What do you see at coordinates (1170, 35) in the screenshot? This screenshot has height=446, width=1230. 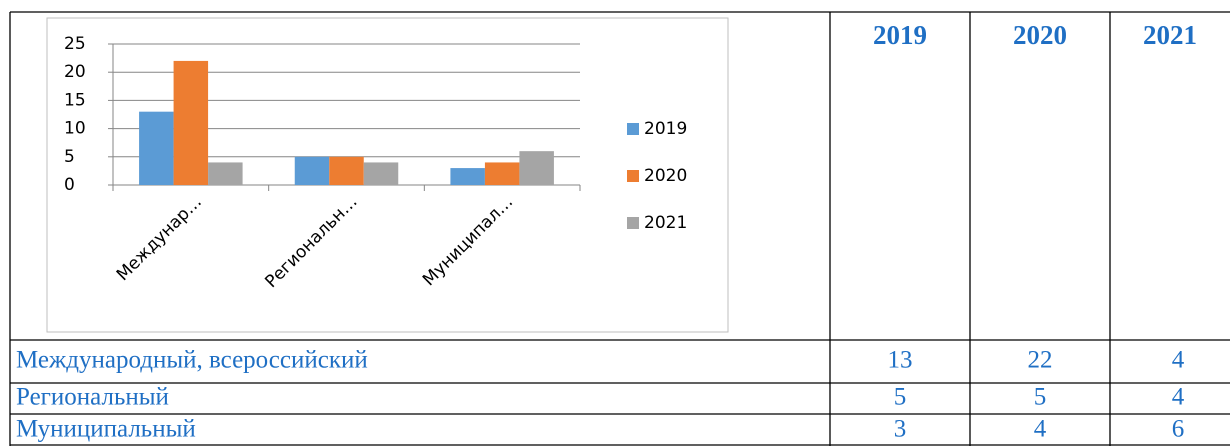 I see `column-header: 2021` at bounding box center [1170, 35].